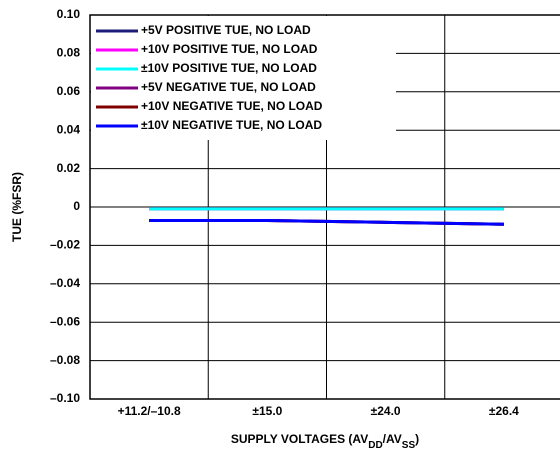 This screenshot has height=451, width=560. What do you see at coordinates (229, 68) in the screenshot?
I see `legend-label: ±10V POSITIVE TUE, NO LOAD` at bounding box center [229, 68].